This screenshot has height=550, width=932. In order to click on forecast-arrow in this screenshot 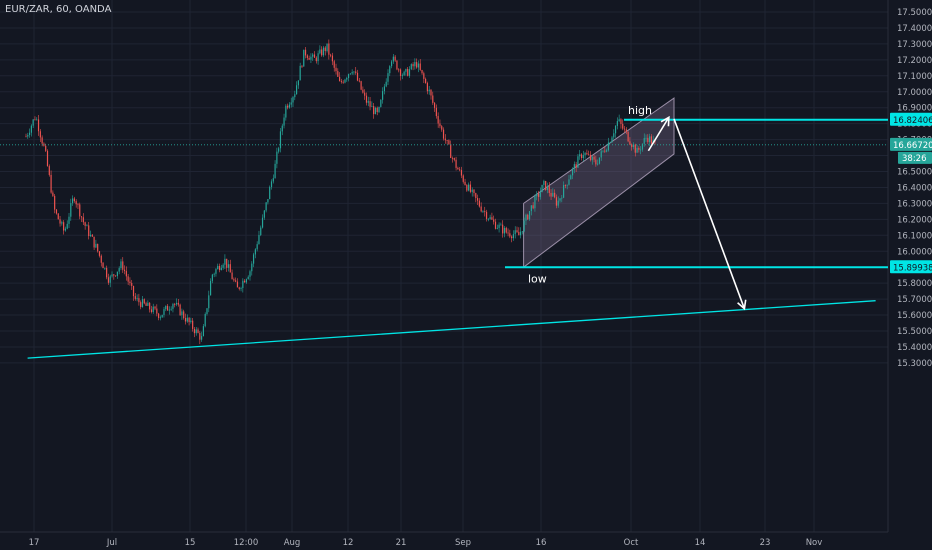, I will do `click(658, 134)`.